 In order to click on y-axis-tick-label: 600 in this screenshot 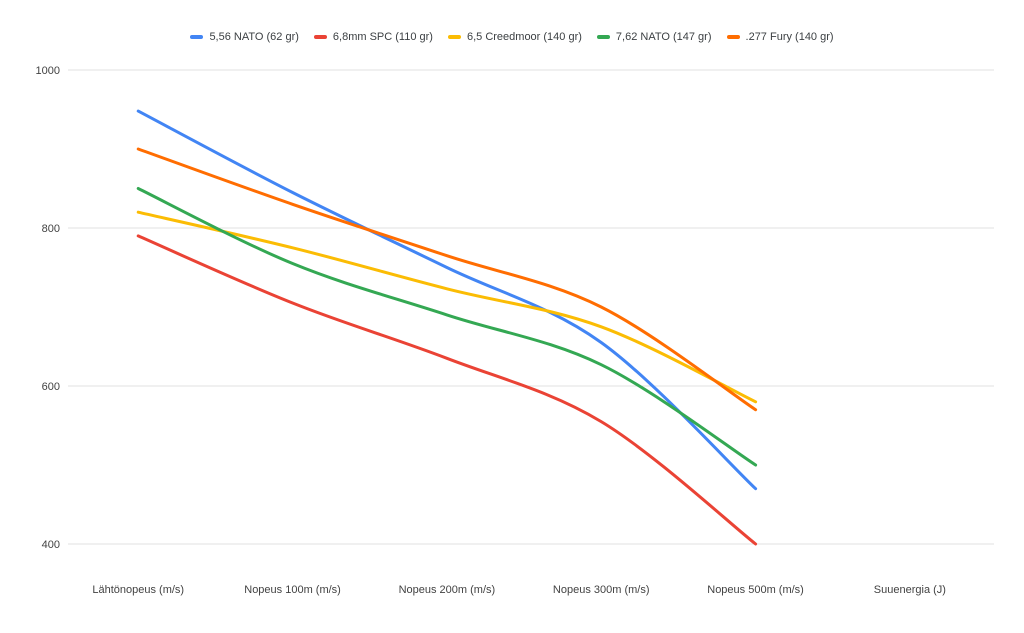, I will do `click(51, 387)`.